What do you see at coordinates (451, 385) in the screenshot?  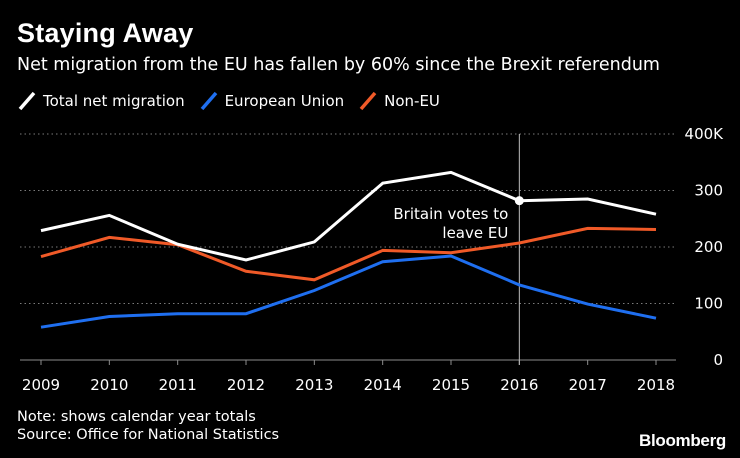 I see `x-tick-label-2015: 2015` at bounding box center [451, 385].